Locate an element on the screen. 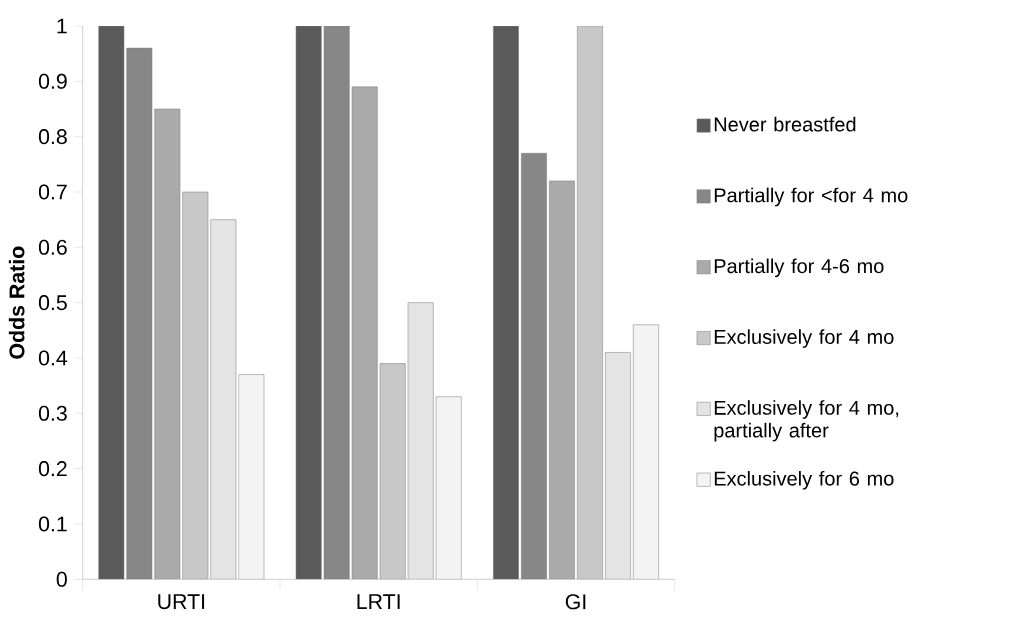 This screenshot has width=1032, height=630. y-tick-label: 0.8 is located at coordinates (52, 137).